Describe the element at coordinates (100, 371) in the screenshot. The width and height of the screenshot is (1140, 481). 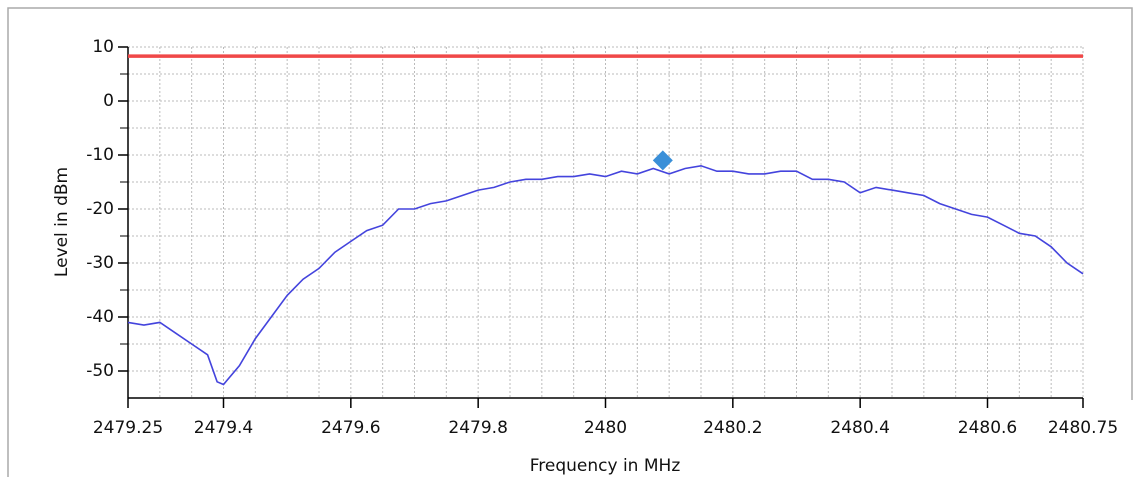
I see `y-tick-label: -50` at that location.